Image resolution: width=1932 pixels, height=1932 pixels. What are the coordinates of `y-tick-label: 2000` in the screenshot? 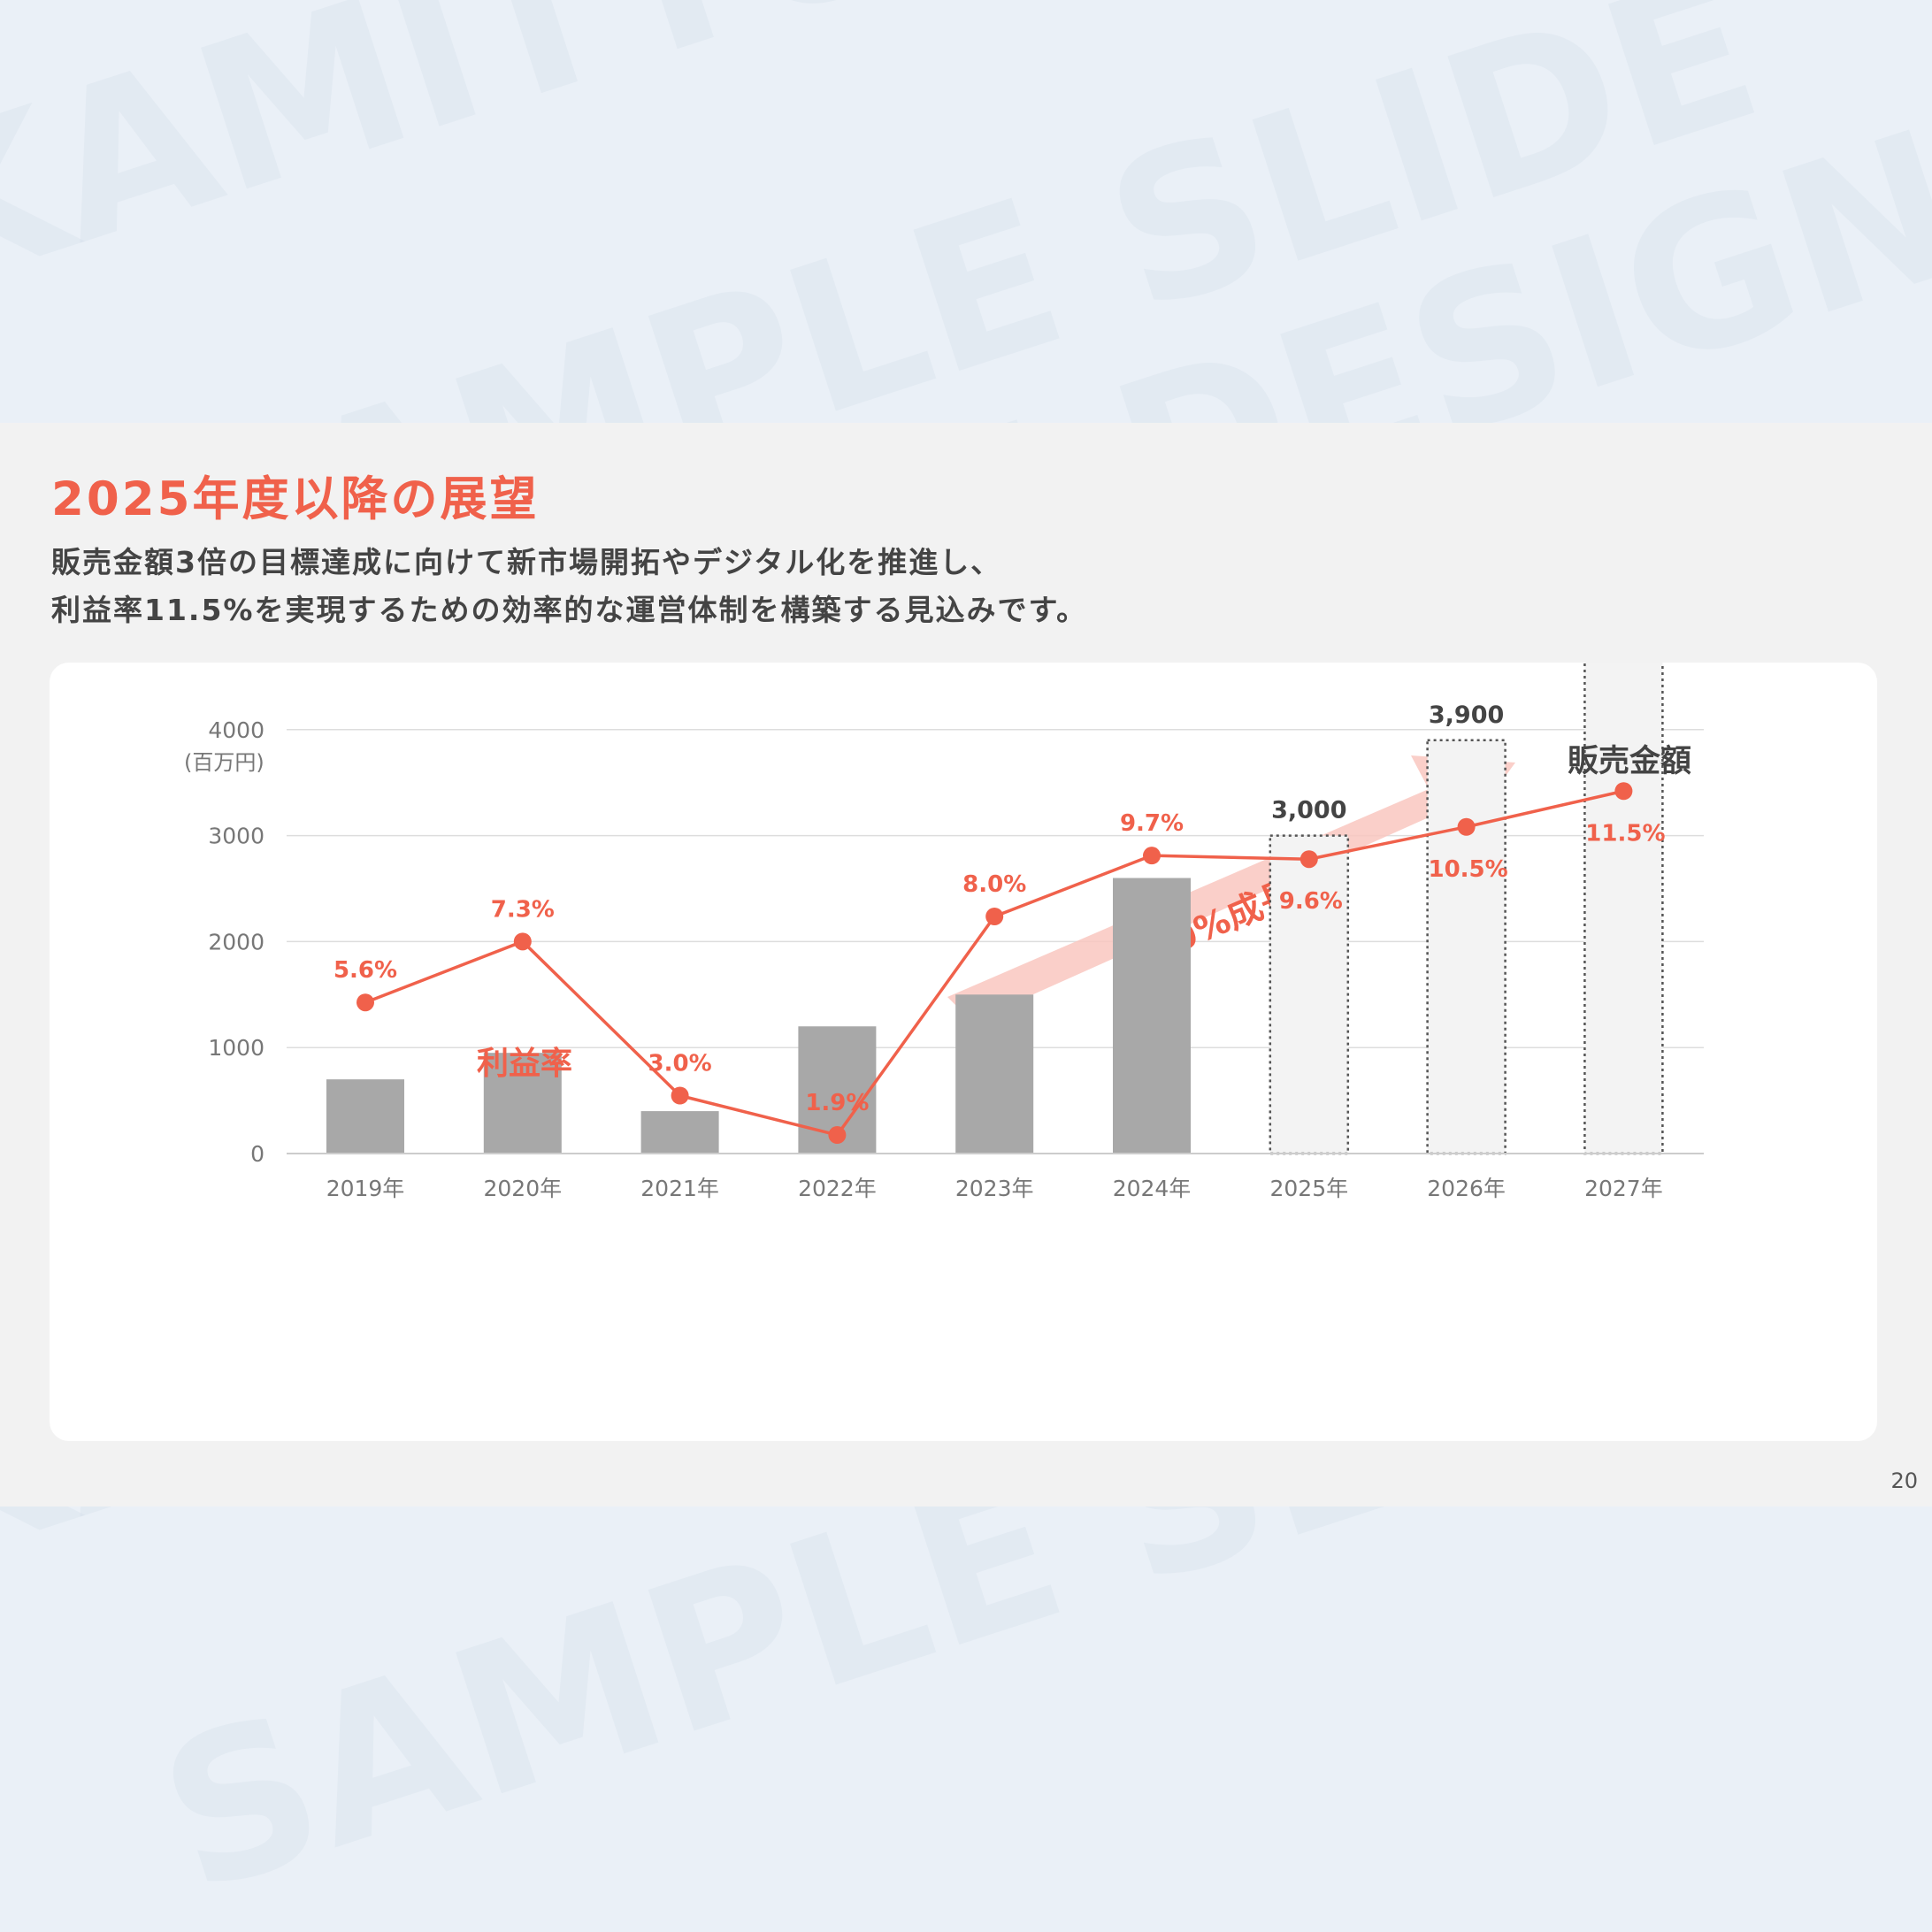 It's located at (236, 941).